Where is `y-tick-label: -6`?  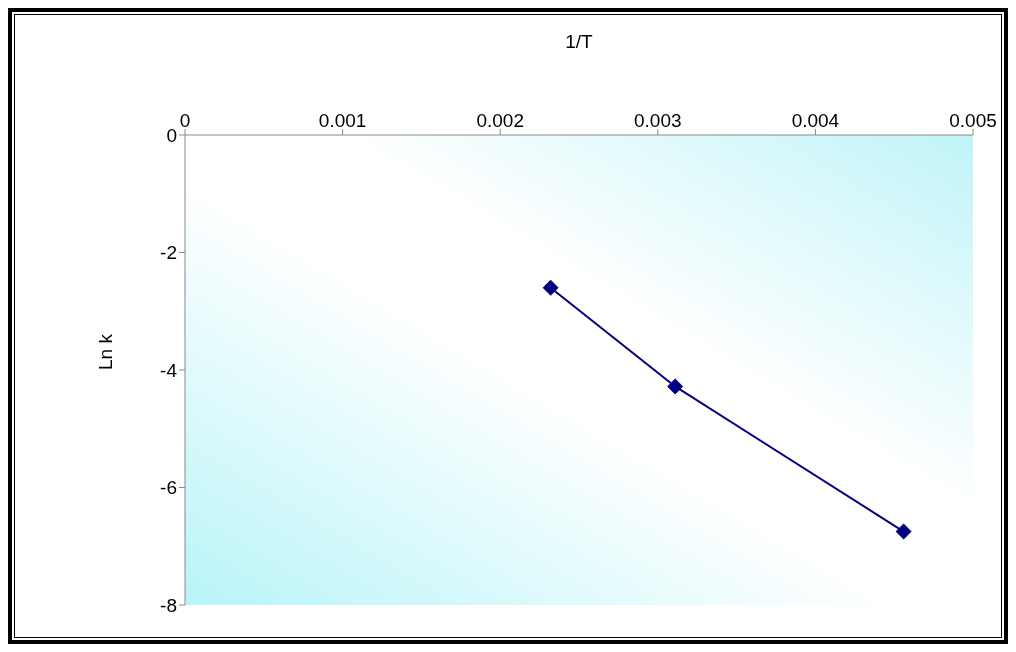 y-tick-label: -6 is located at coordinates (168, 488).